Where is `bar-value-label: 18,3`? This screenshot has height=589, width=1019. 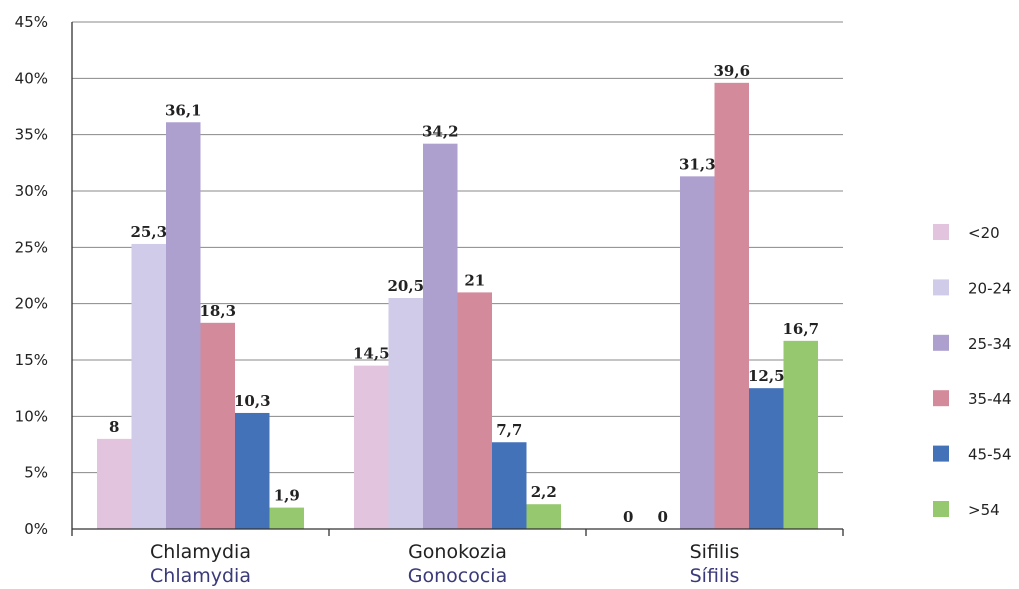 bar-value-label: 18,3 is located at coordinates (217, 311).